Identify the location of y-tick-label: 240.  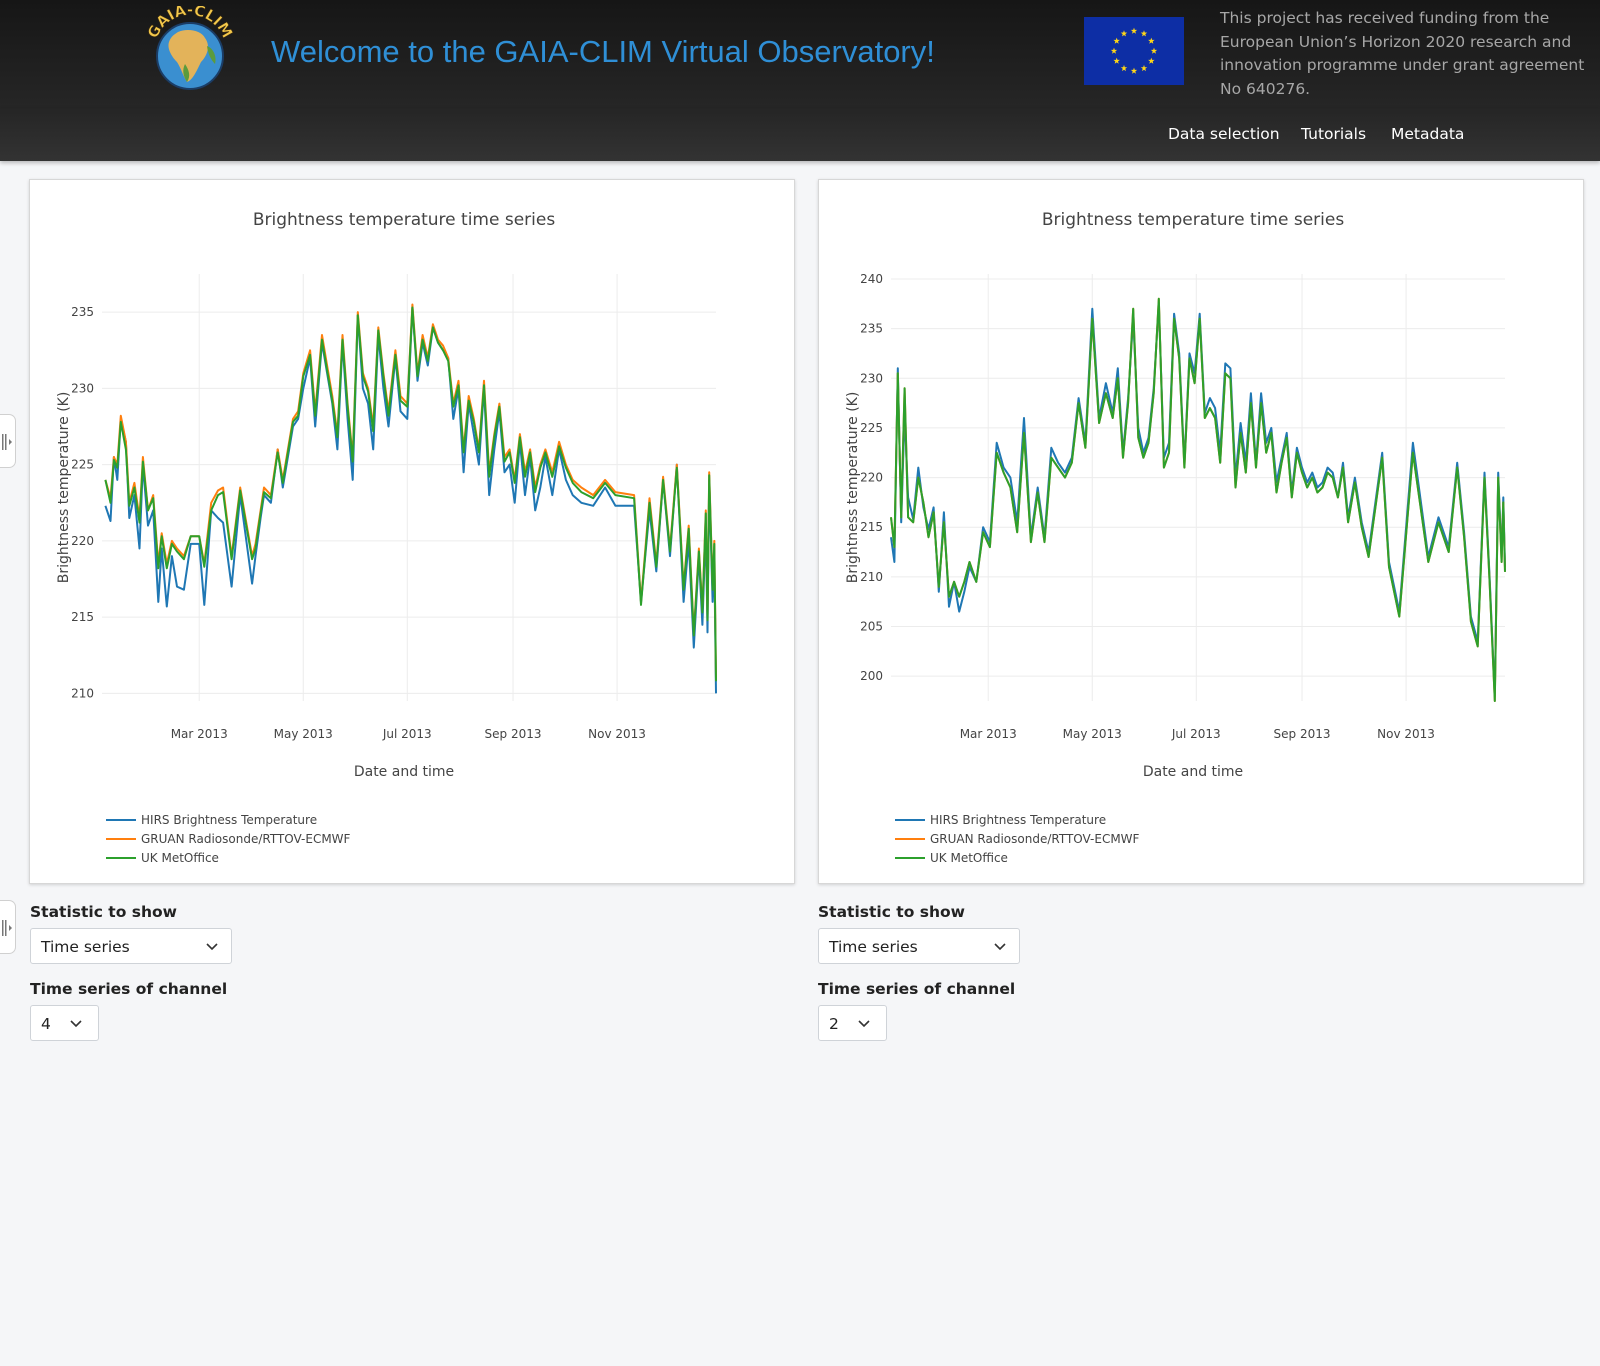
(871, 279).